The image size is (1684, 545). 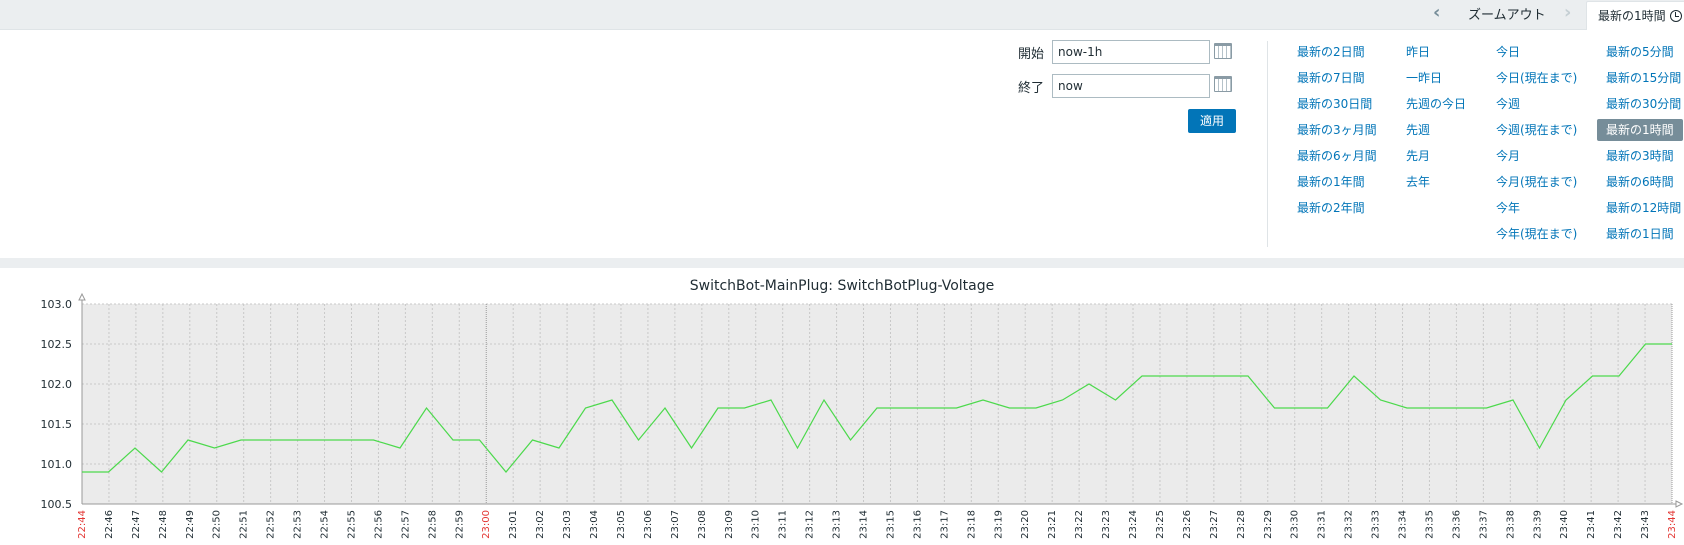 What do you see at coordinates (1510, 524) in the screenshot?
I see `x-tick-label: 23:38` at bounding box center [1510, 524].